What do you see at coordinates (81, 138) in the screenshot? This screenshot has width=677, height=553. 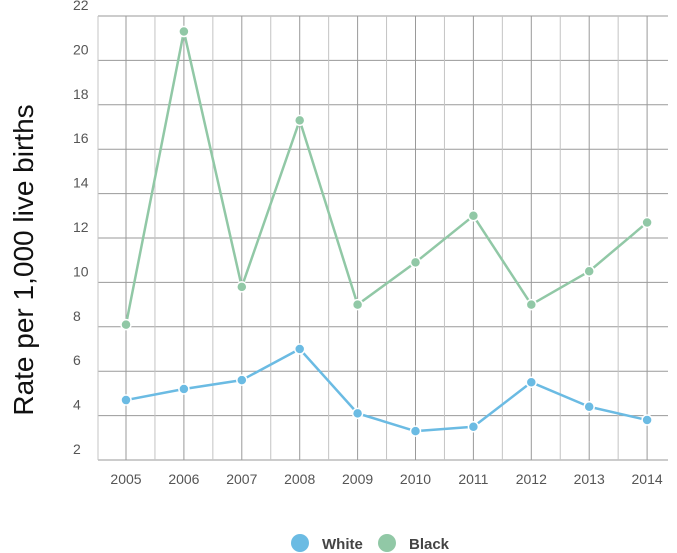 I see `y-tick-label: 16` at bounding box center [81, 138].